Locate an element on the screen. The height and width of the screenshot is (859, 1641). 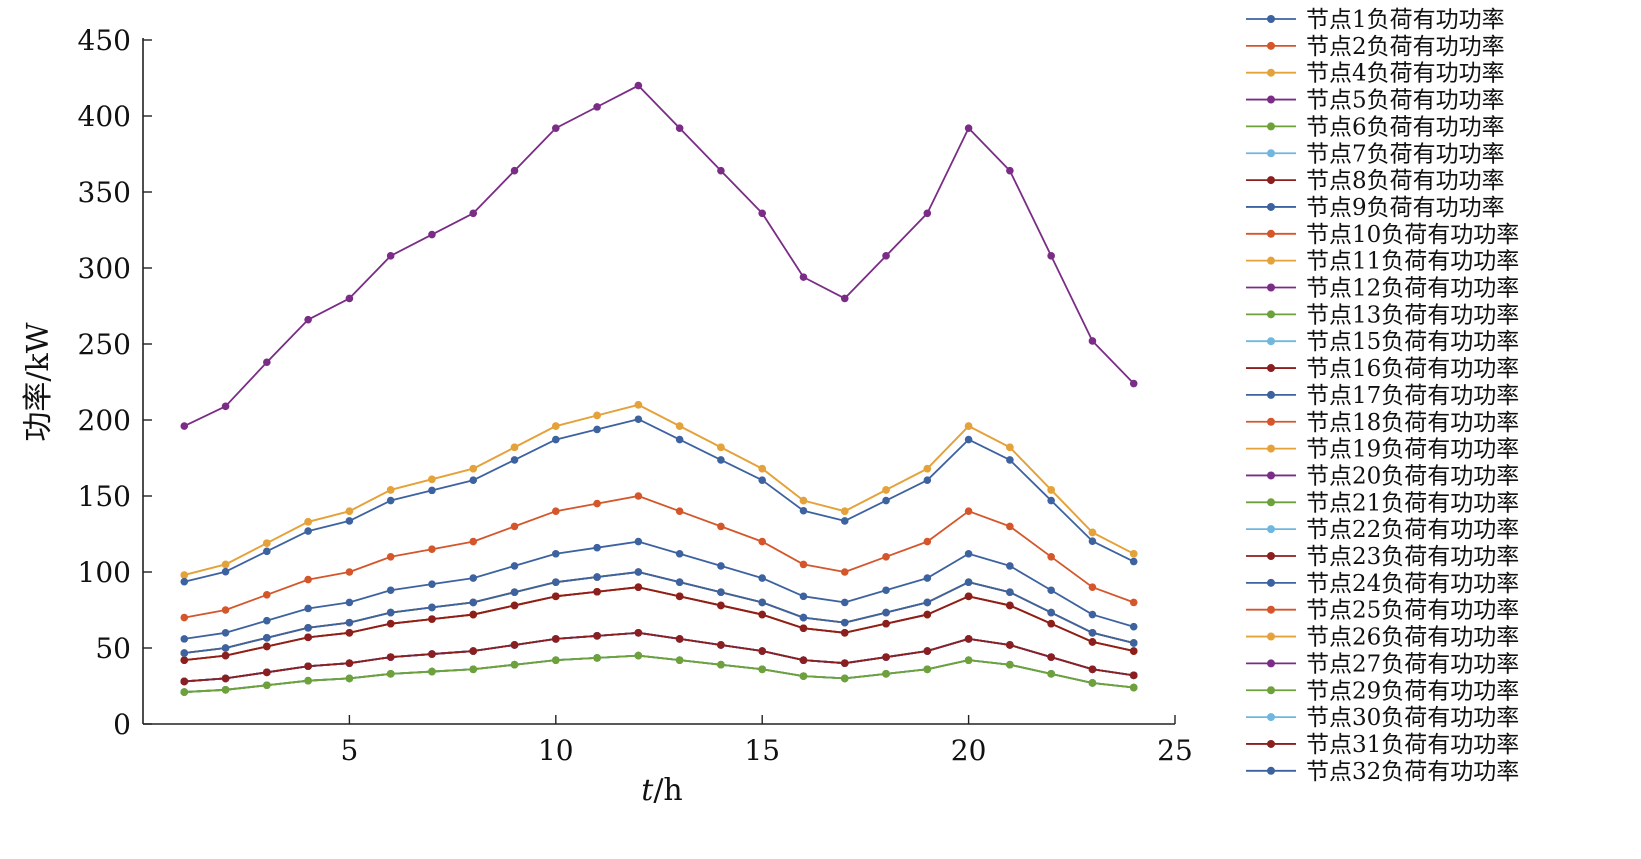
legend-label: 节点24负荷有功功率 is located at coordinates (1412, 584).